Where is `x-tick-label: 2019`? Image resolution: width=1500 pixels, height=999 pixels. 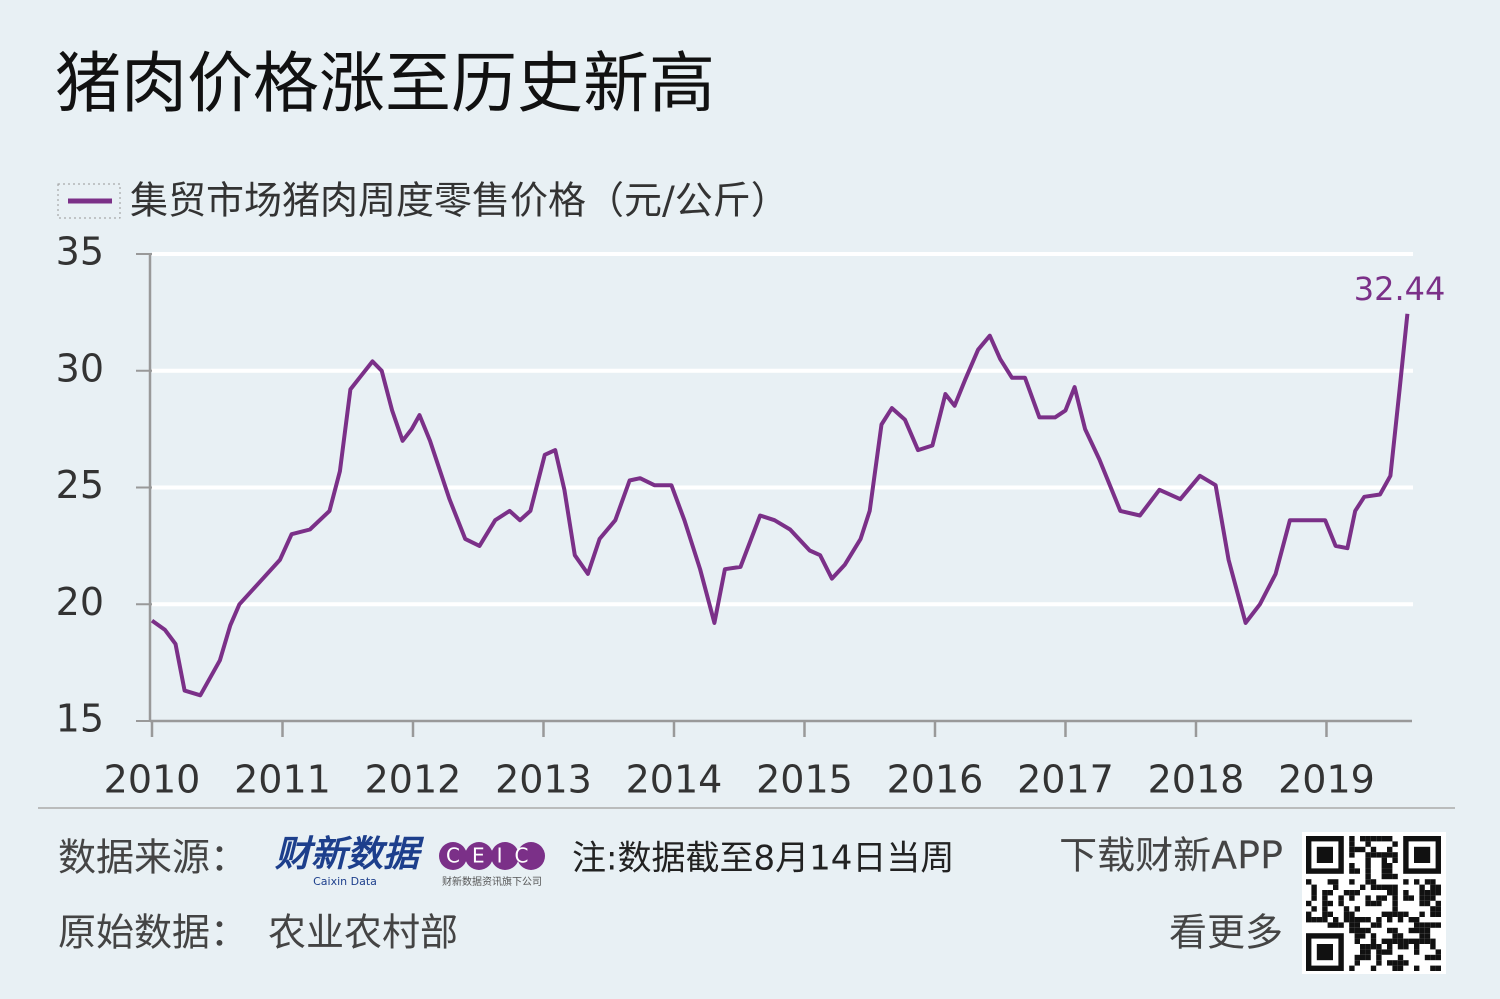 x-tick-label: 2019 is located at coordinates (1326, 780).